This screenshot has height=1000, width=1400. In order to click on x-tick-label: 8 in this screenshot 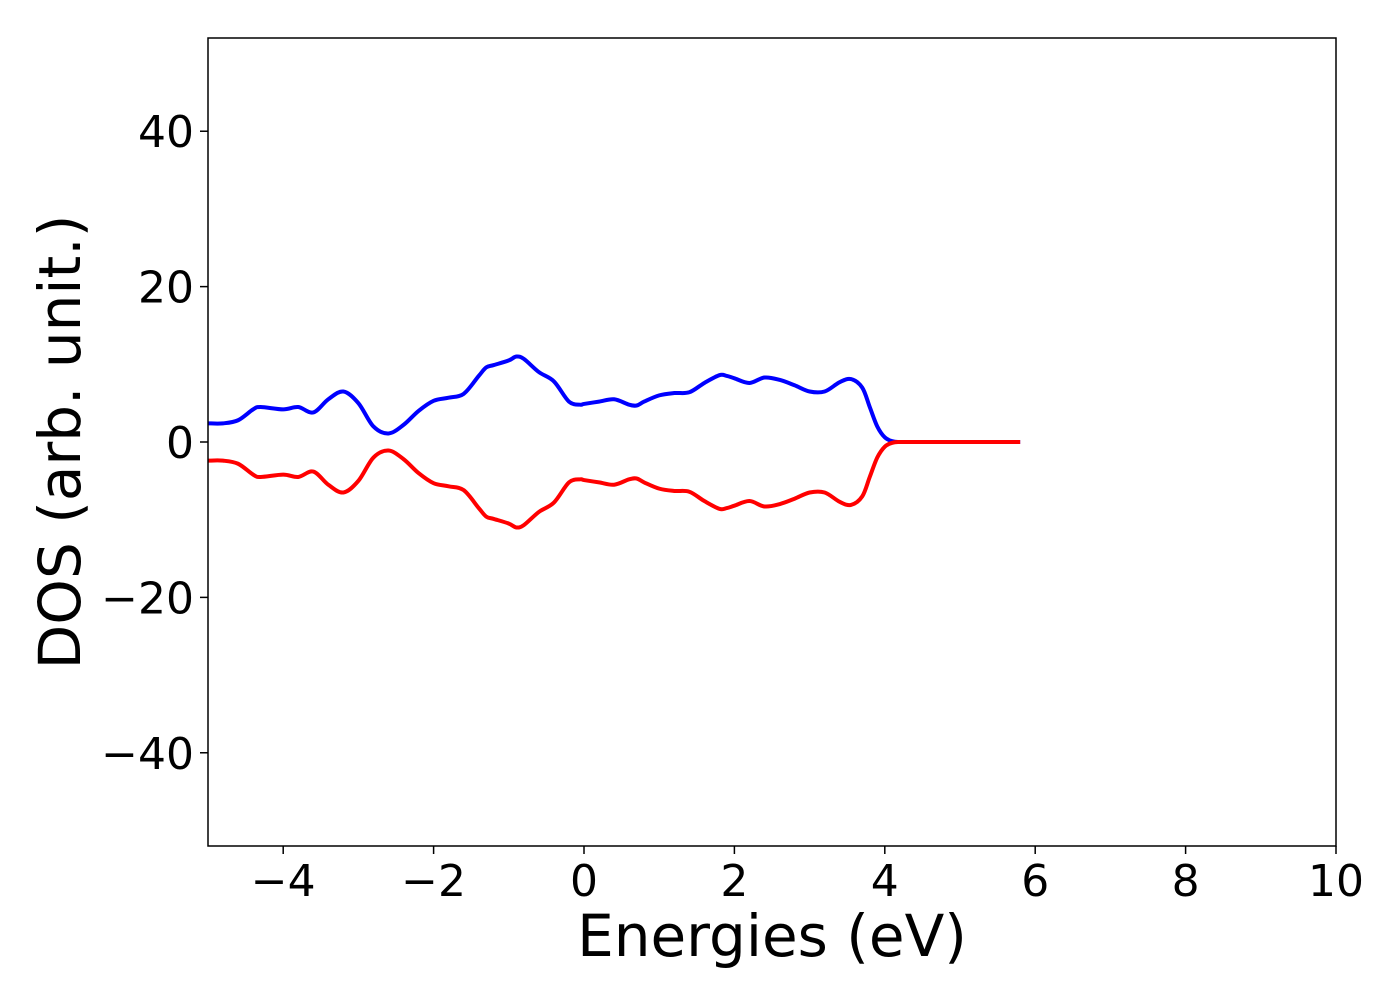, I will do `click(1186, 881)`.